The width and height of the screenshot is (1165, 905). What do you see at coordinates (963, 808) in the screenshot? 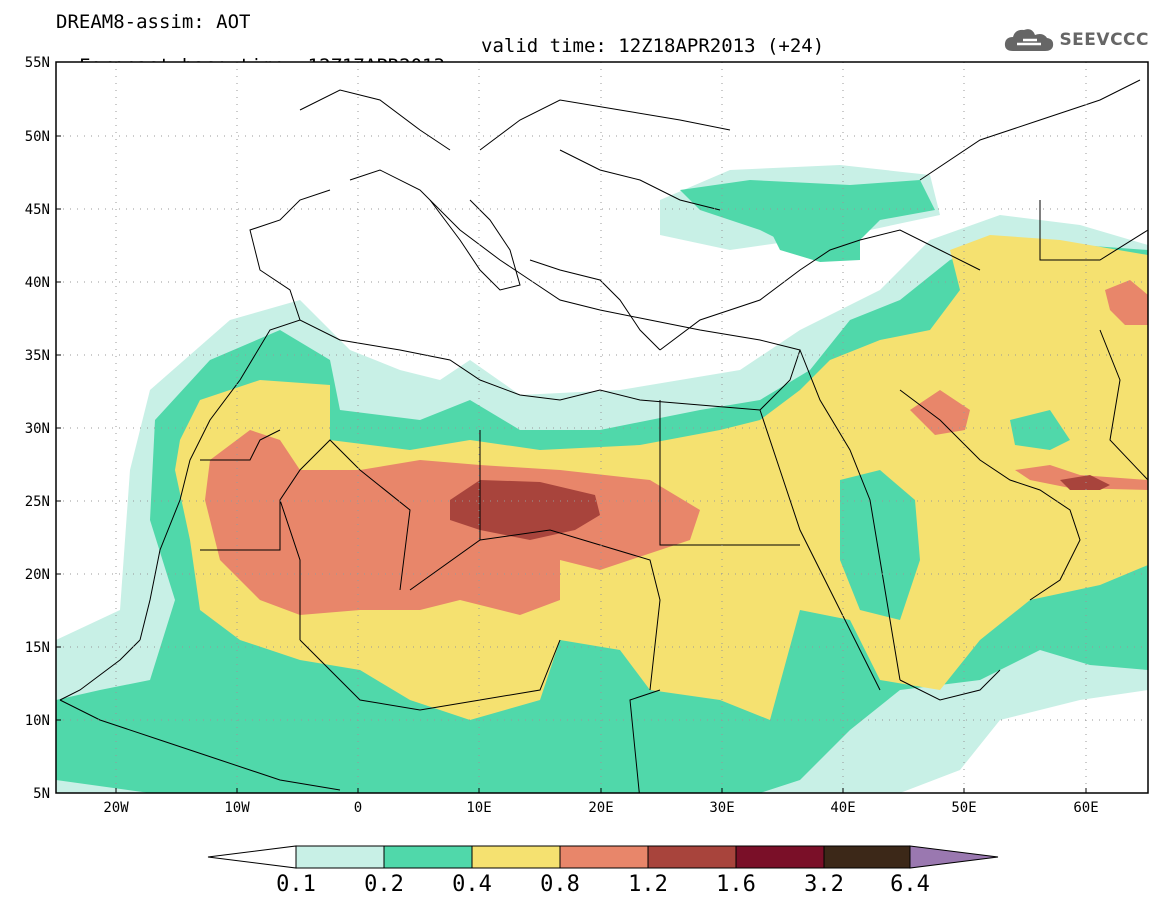
I see `lon-label: 50E` at bounding box center [963, 808].